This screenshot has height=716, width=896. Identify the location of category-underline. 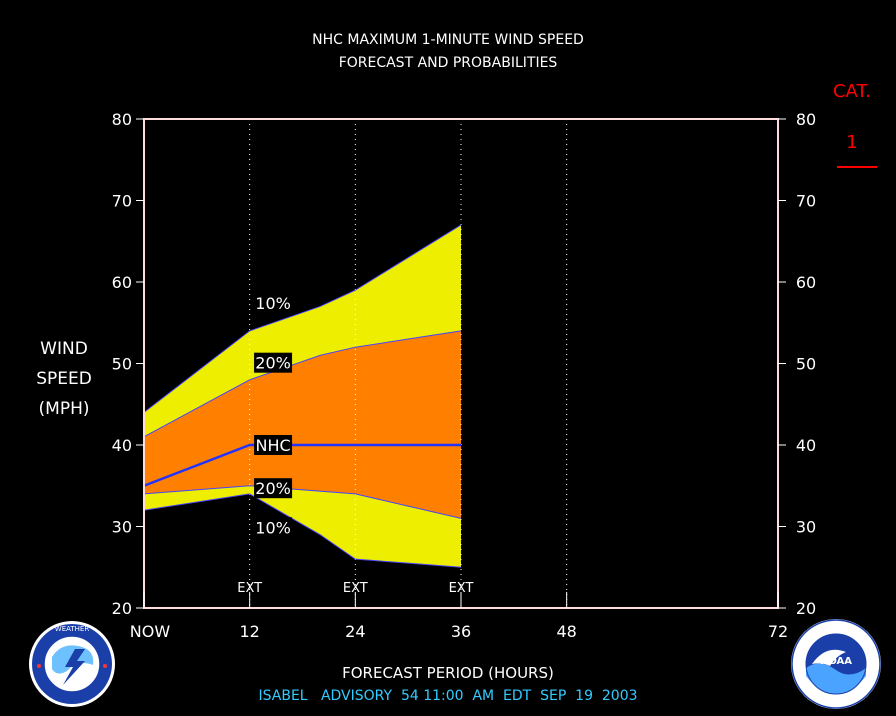
(857, 167).